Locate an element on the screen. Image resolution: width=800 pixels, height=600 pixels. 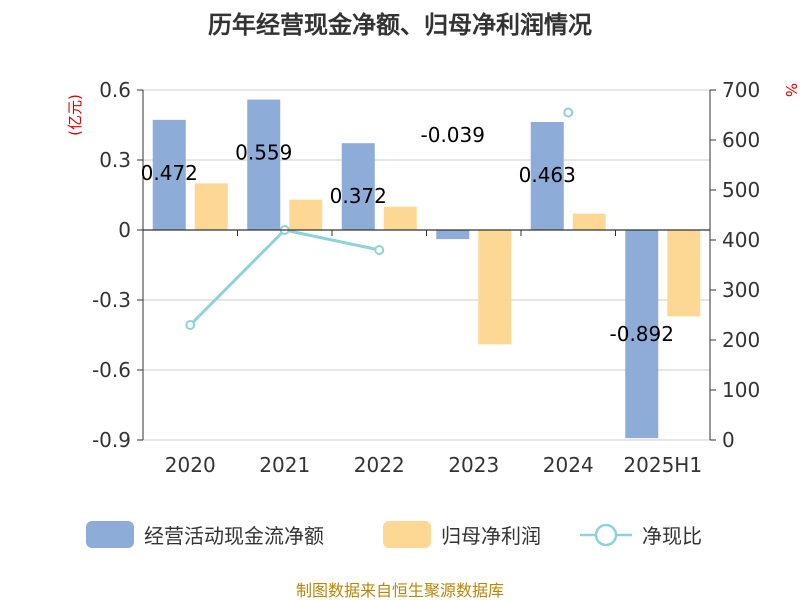
y-left-unit: (亿元) is located at coordinates (75, 115).